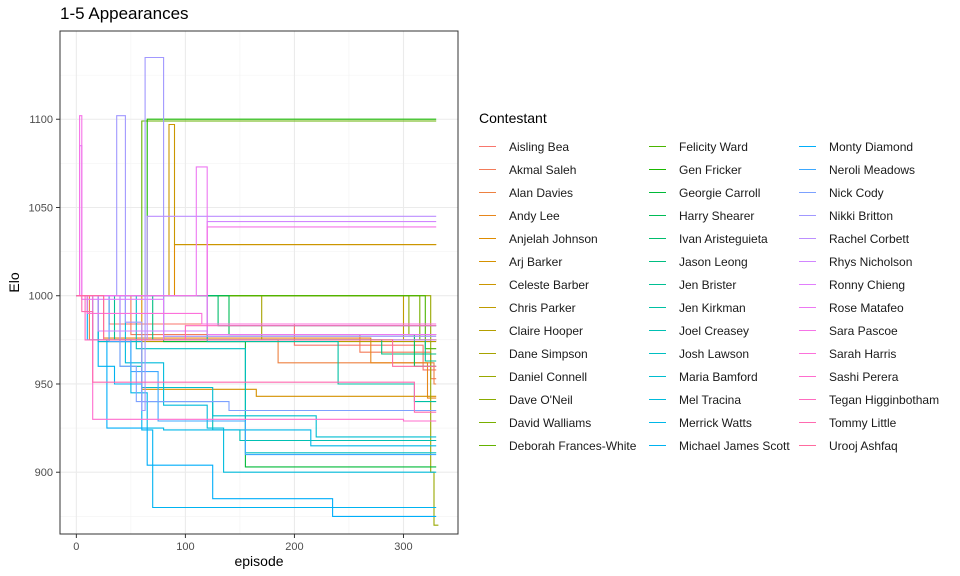  I want to click on legend-label: Tegan Higginbotham, so click(884, 399).